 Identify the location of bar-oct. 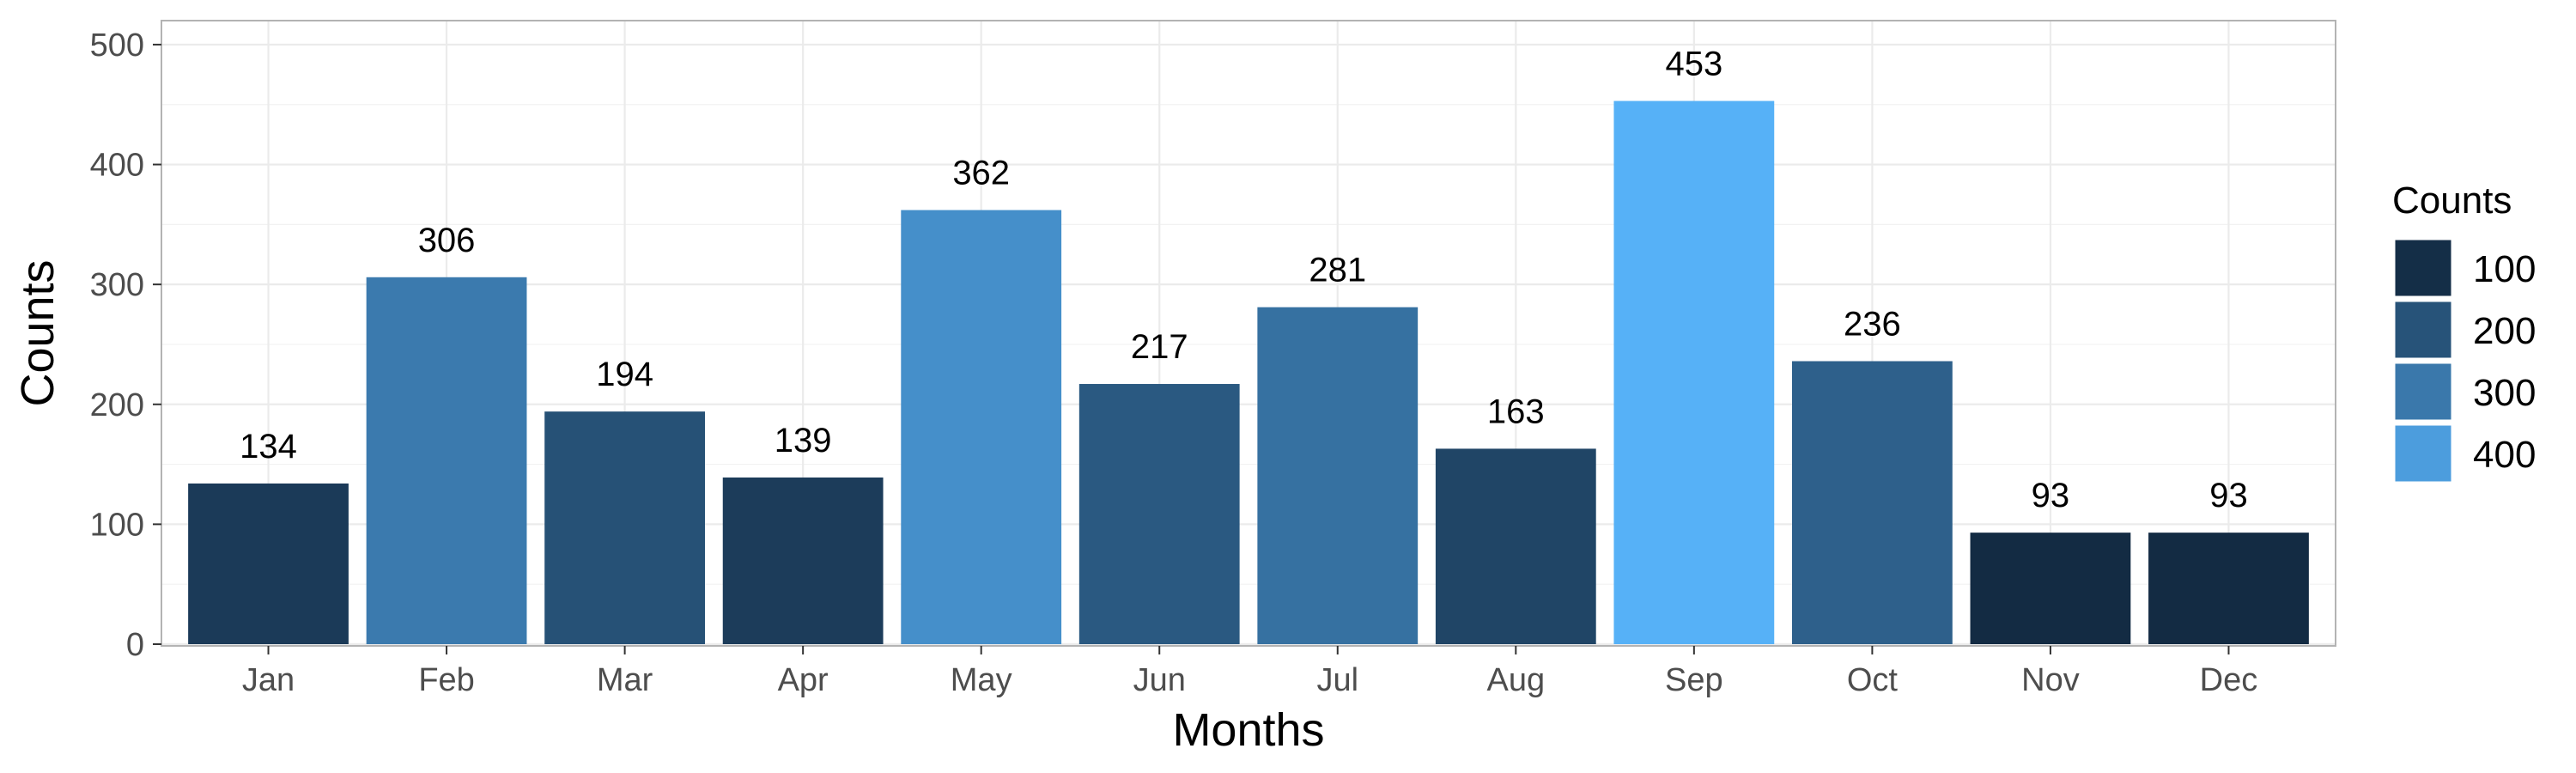
(1872, 502).